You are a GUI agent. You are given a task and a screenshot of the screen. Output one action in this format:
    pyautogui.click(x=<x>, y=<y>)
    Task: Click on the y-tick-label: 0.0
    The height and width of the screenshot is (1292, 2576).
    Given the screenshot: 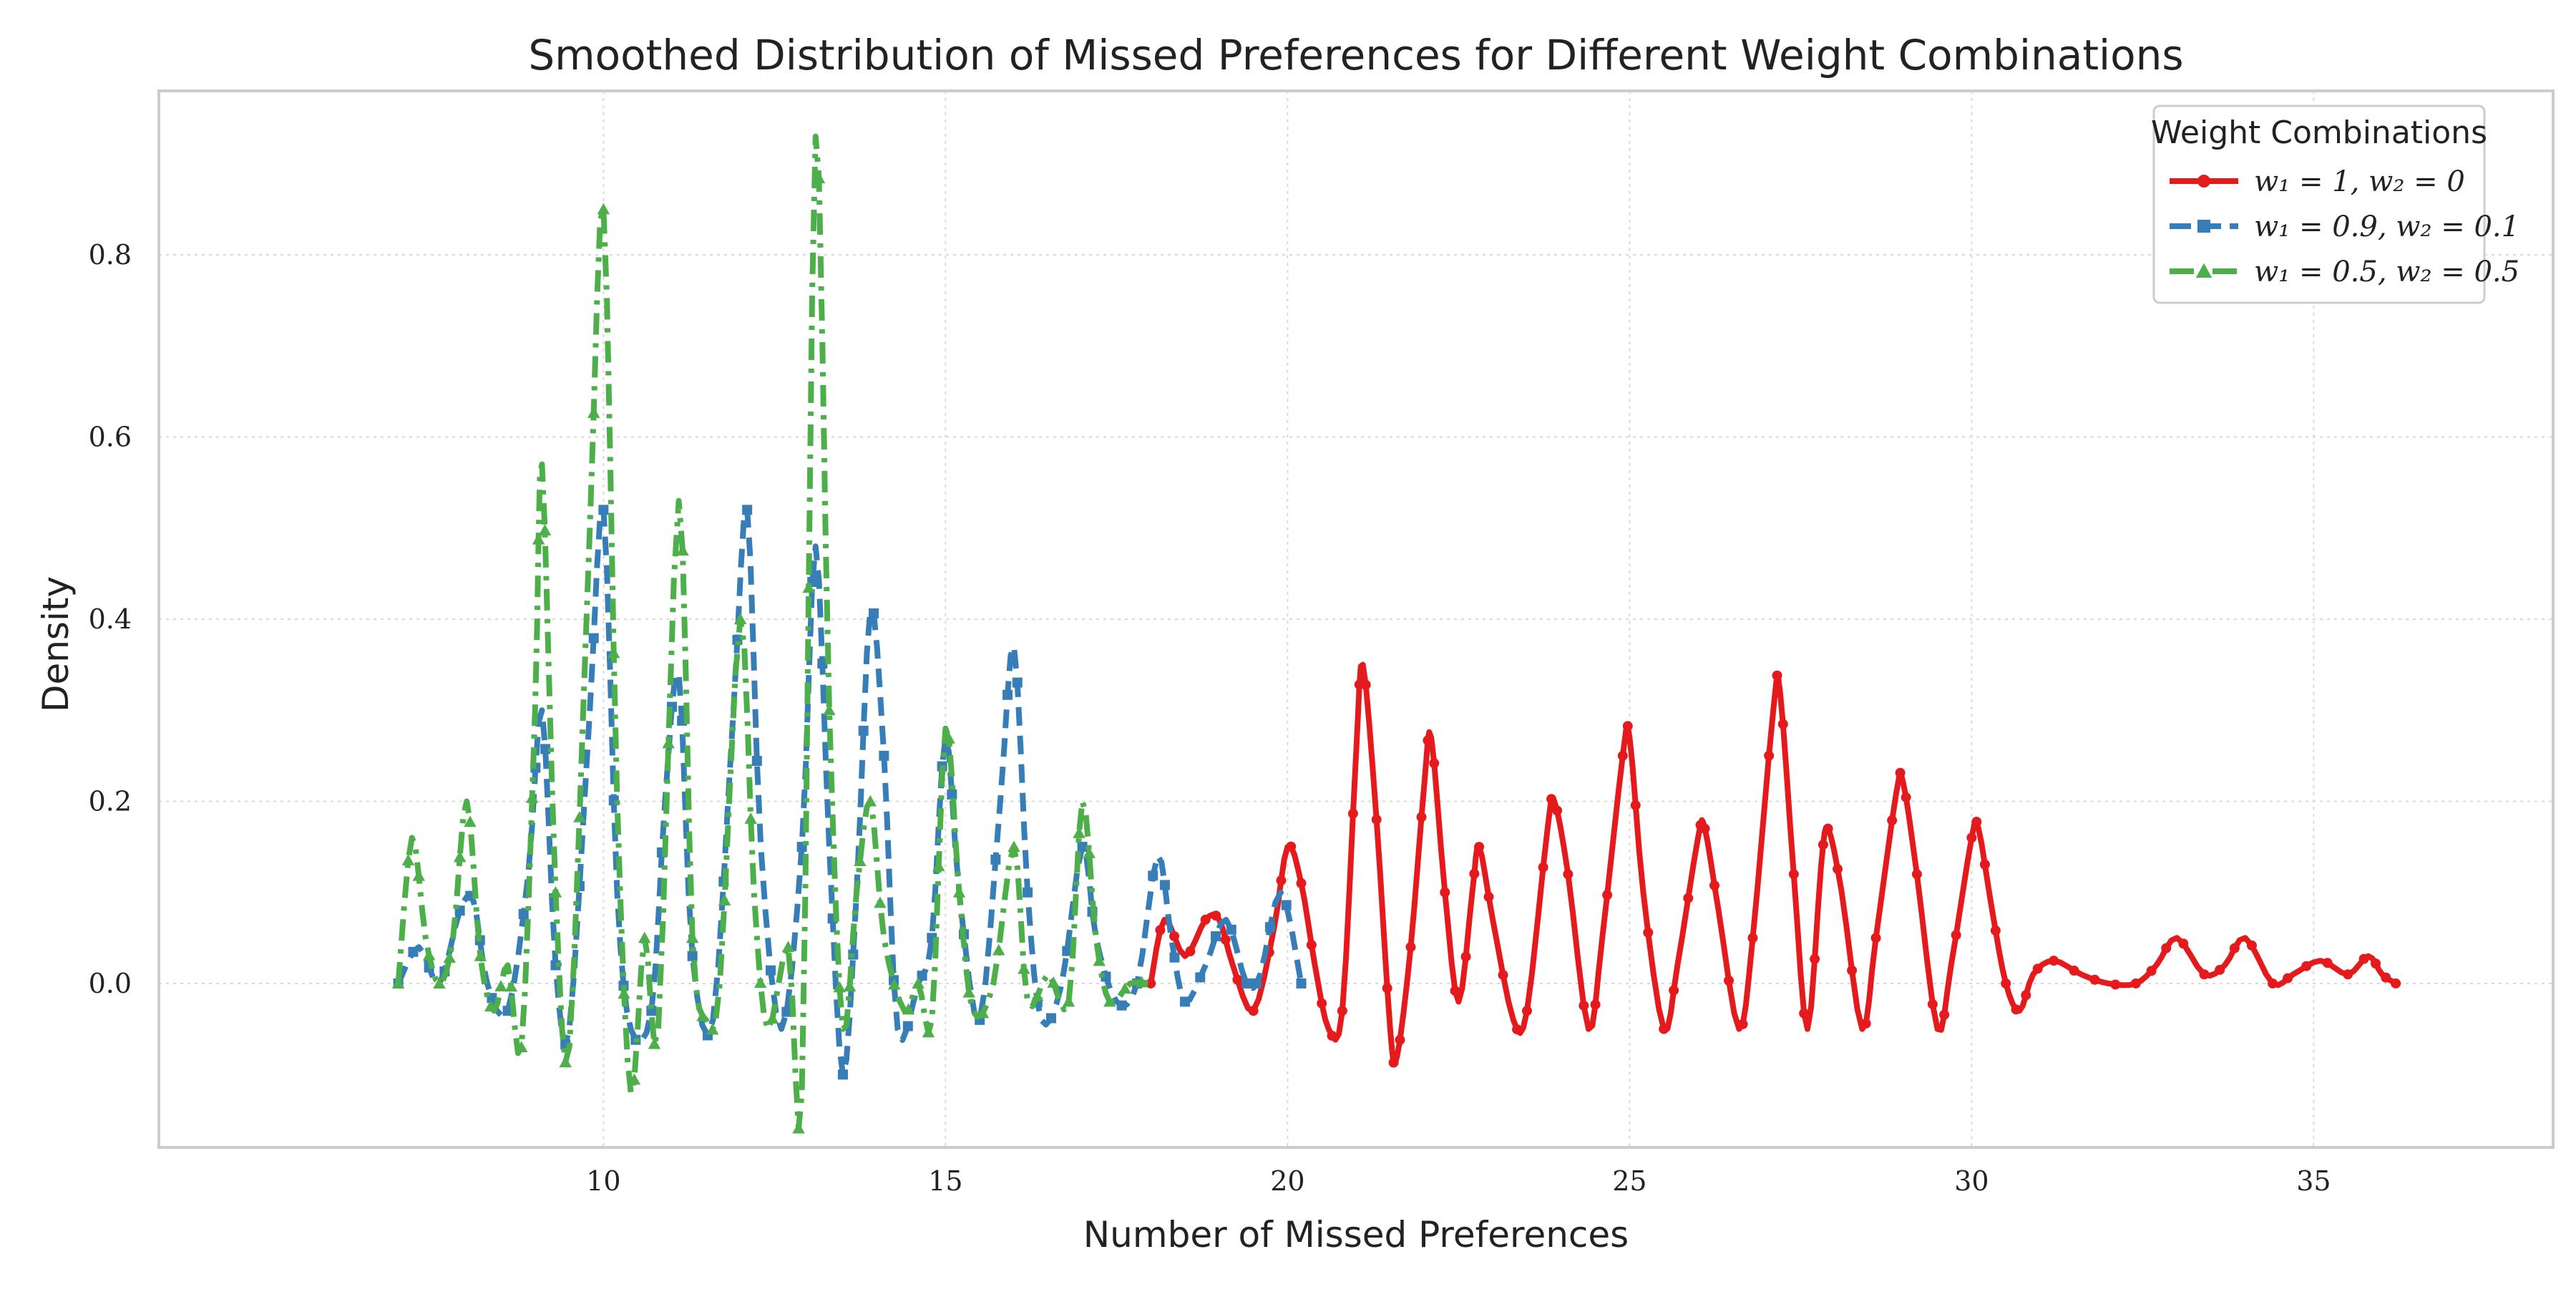 What is the action you would take?
    pyautogui.click(x=110, y=983)
    